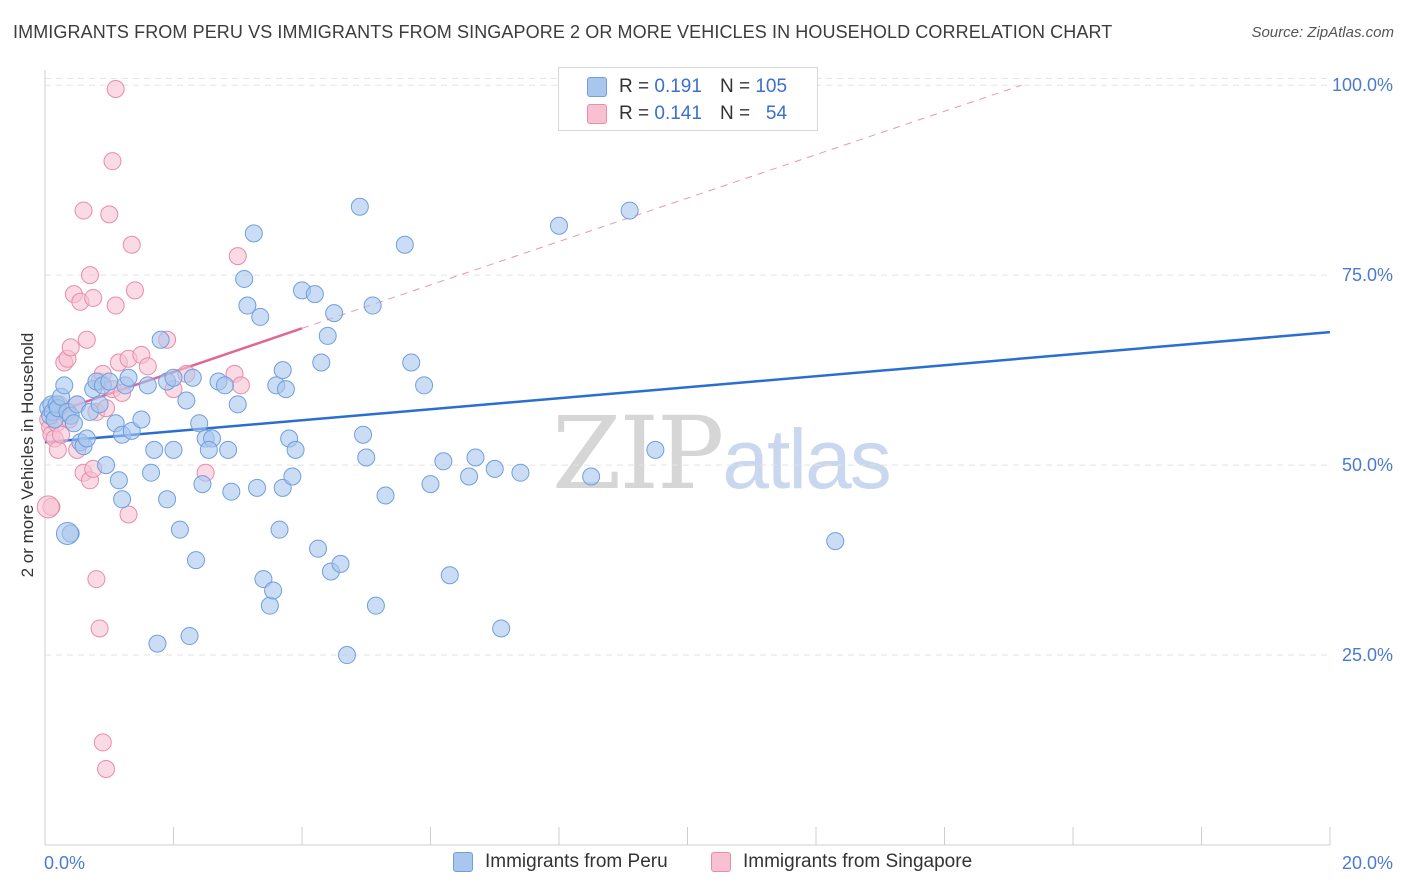 Image resolution: width=1406 pixels, height=892 pixels. I want to click on series-legend-peru: Immigrants from Peru, so click(560, 862).